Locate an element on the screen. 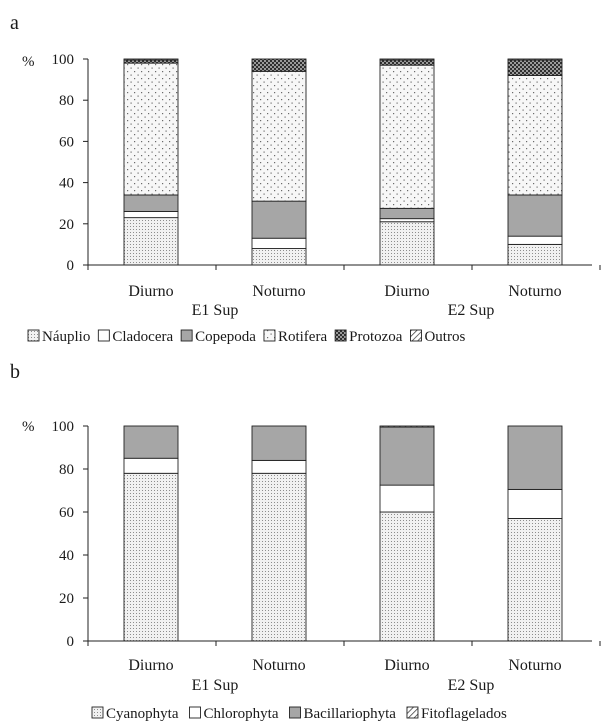 The height and width of the screenshot is (727, 602). x-category-label-b-3: Diurno is located at coordinates (406, 665).